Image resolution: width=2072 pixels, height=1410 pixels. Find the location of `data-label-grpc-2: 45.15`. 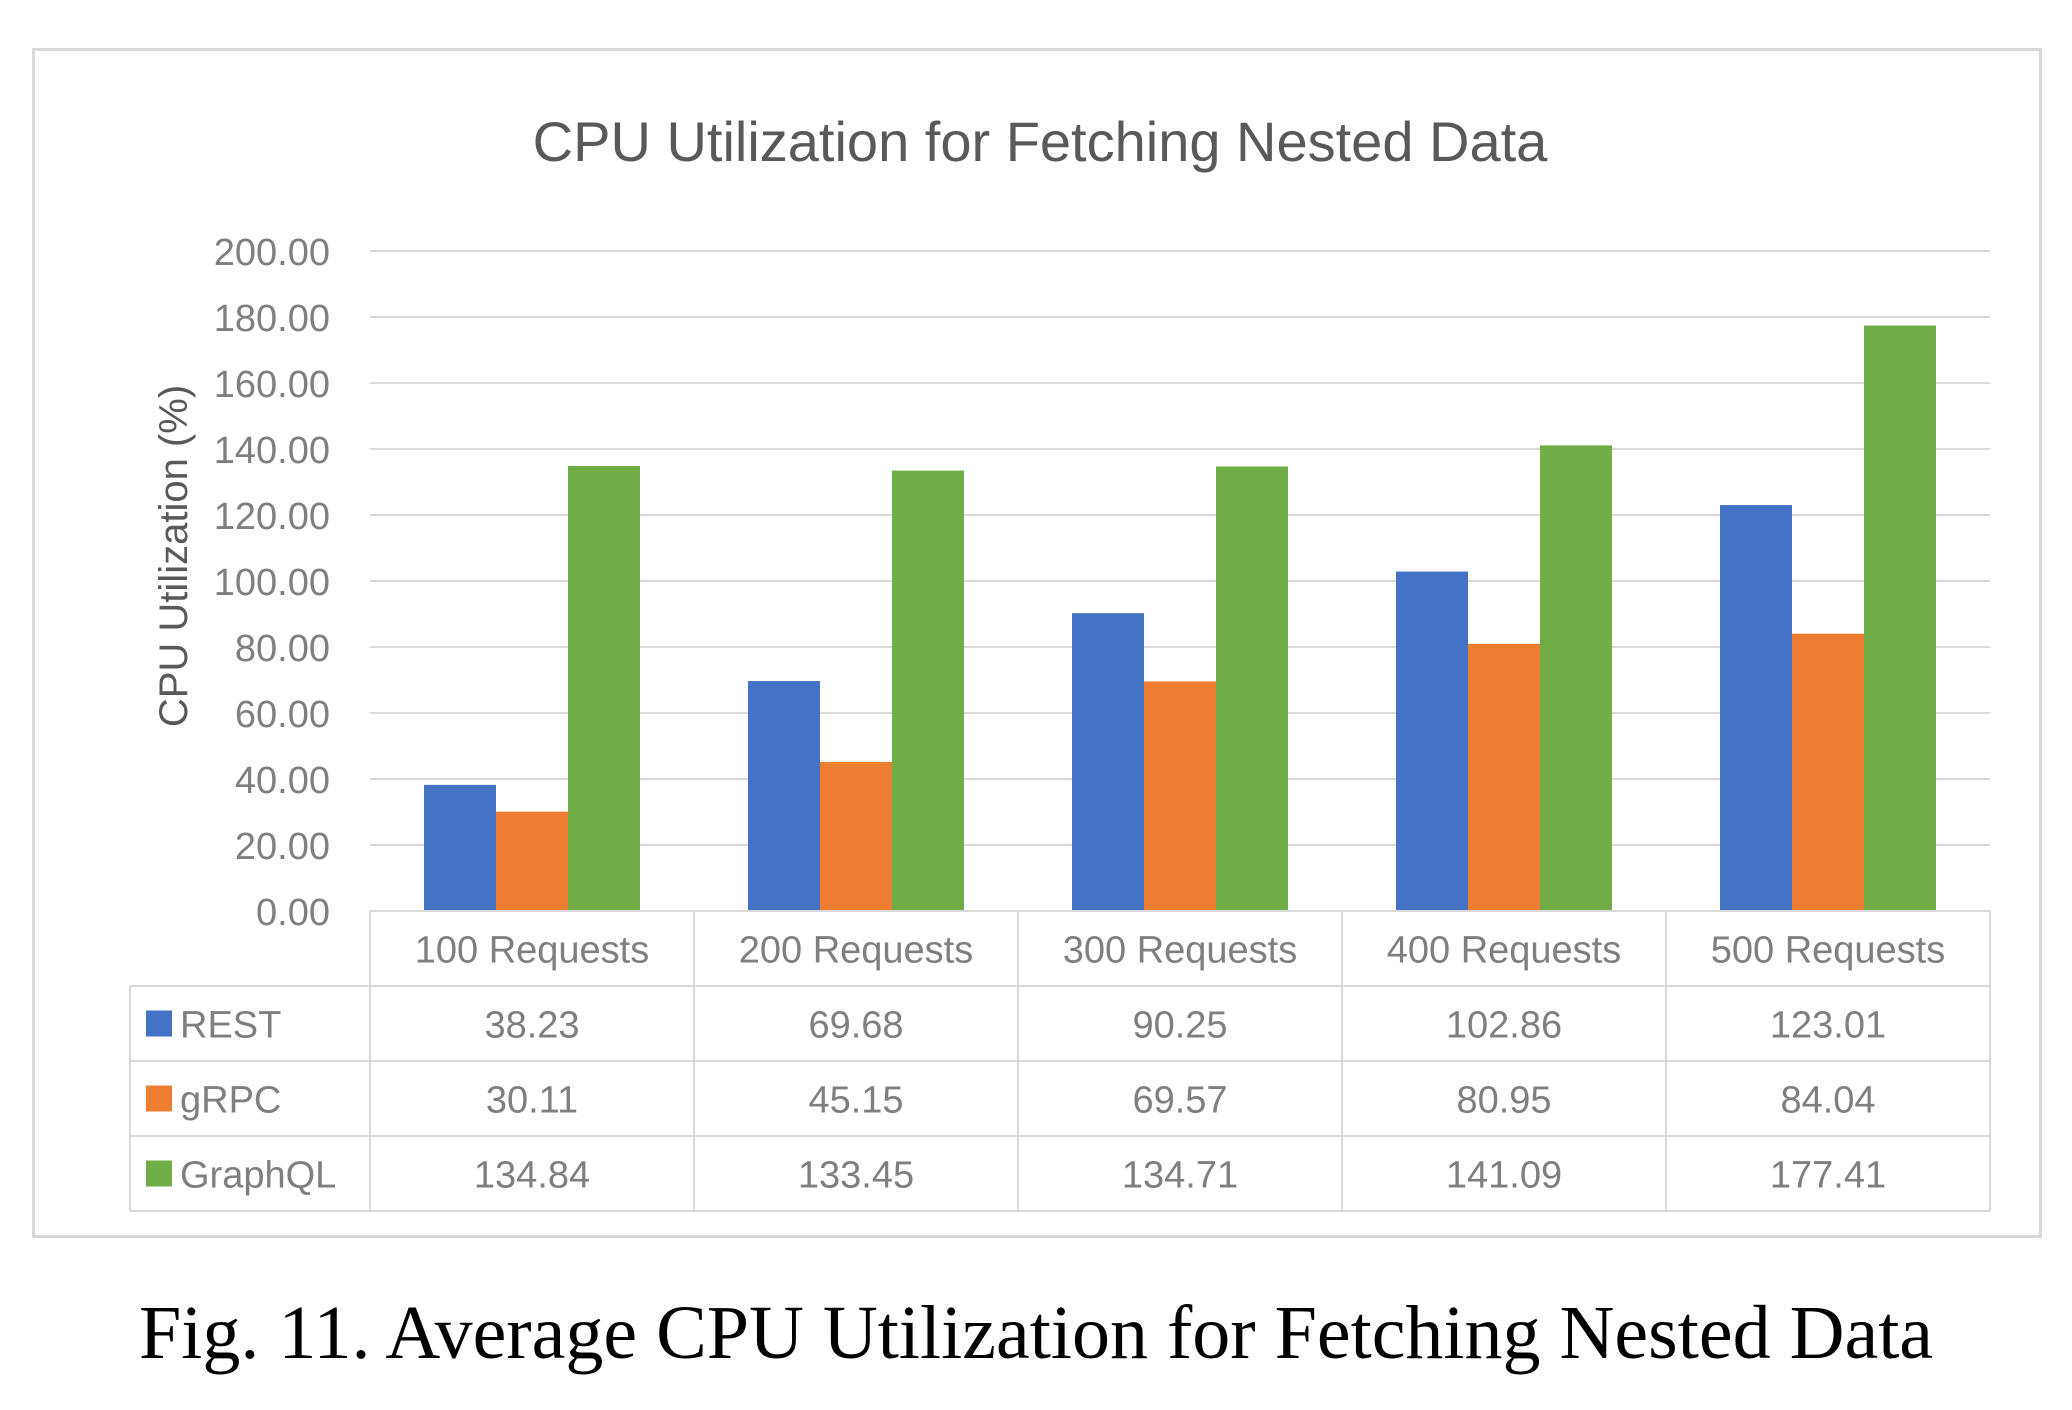

data-label-grpc-2: 45.15 is located at coordinates (855, 1101).